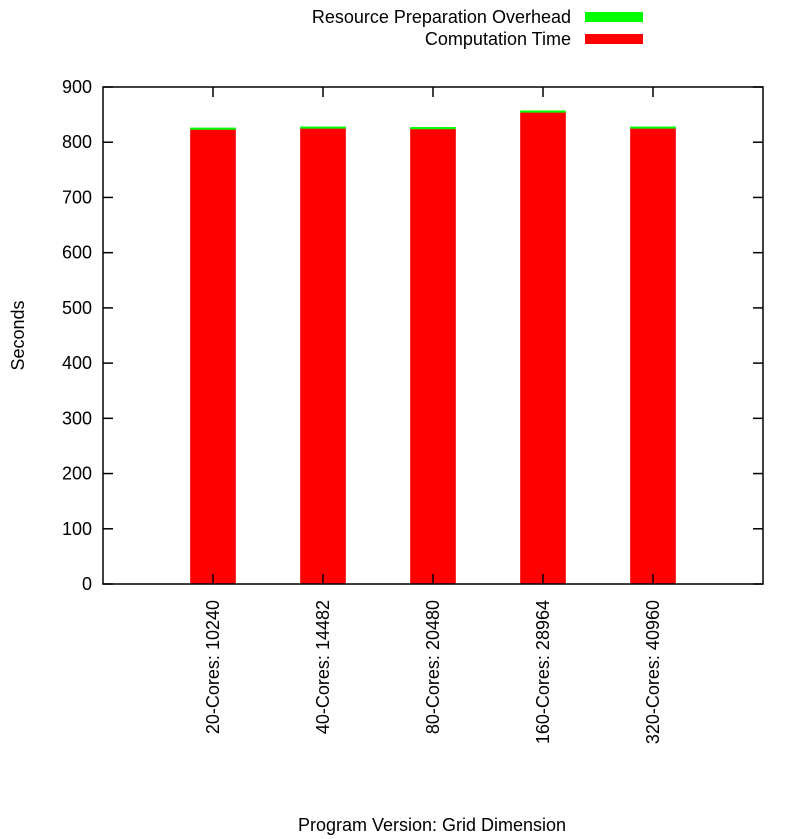  I want to click on x-tick-label: 80-Cores: 20480, so click(433, 667).